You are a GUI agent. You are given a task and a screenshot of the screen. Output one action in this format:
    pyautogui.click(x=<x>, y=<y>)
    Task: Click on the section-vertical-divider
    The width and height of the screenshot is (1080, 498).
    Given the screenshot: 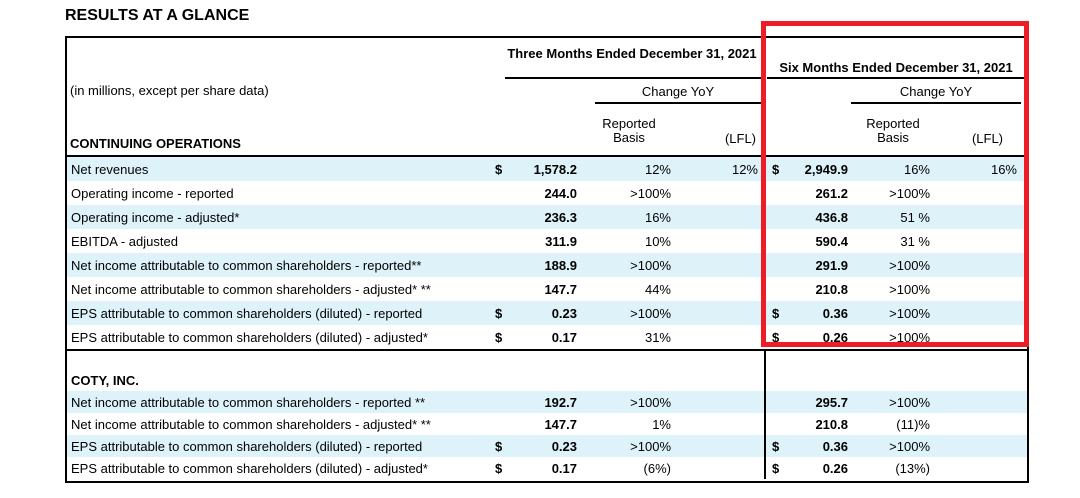 What is the action you would take?
    pyautogui.click(x=765, y=414)
    